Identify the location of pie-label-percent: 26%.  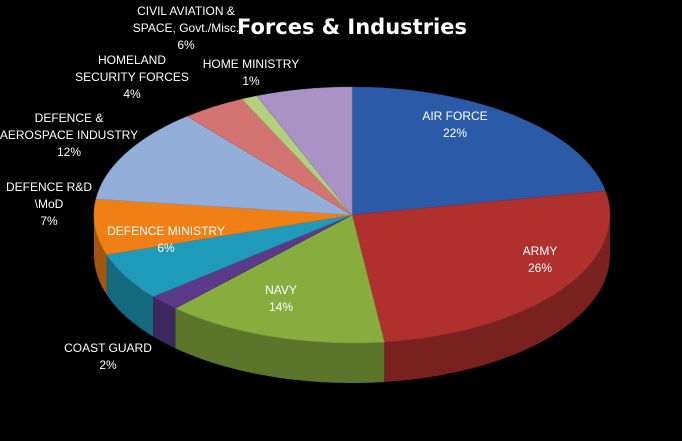
(540, 268).